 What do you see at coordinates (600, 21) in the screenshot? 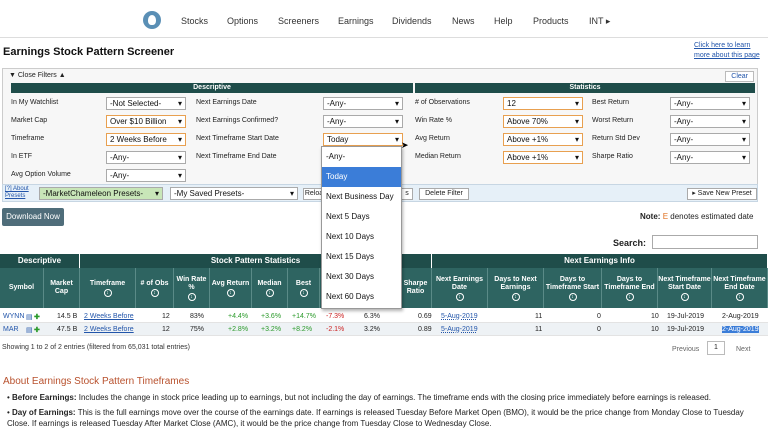
I see `nav-int: INT ▸` at bounding box center [600, 21].